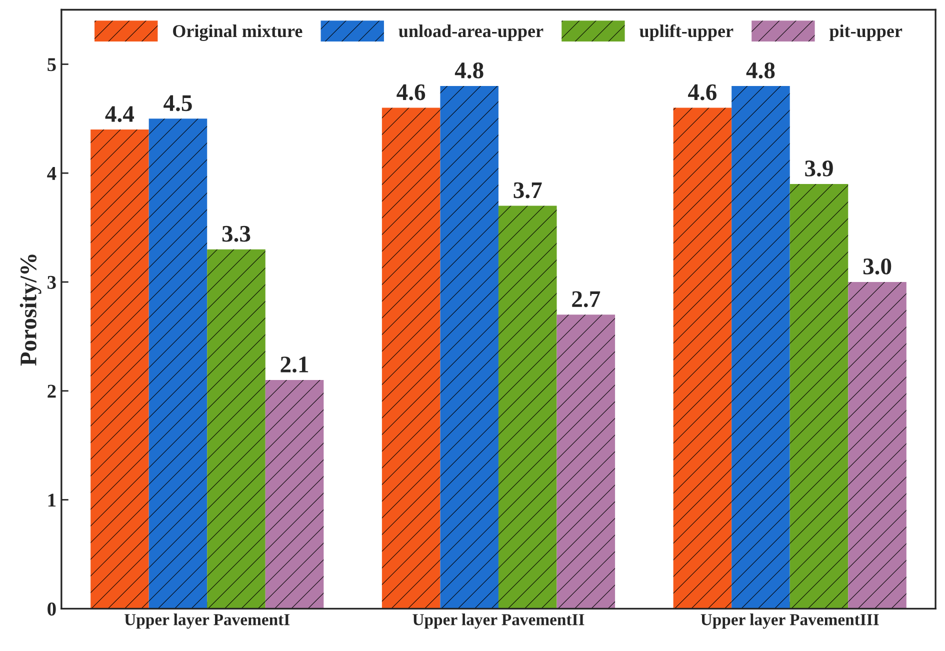 The width and height of the screenshot is (945, 651). I want to click on legend-label: unload-area-upper, so click(471, 32).